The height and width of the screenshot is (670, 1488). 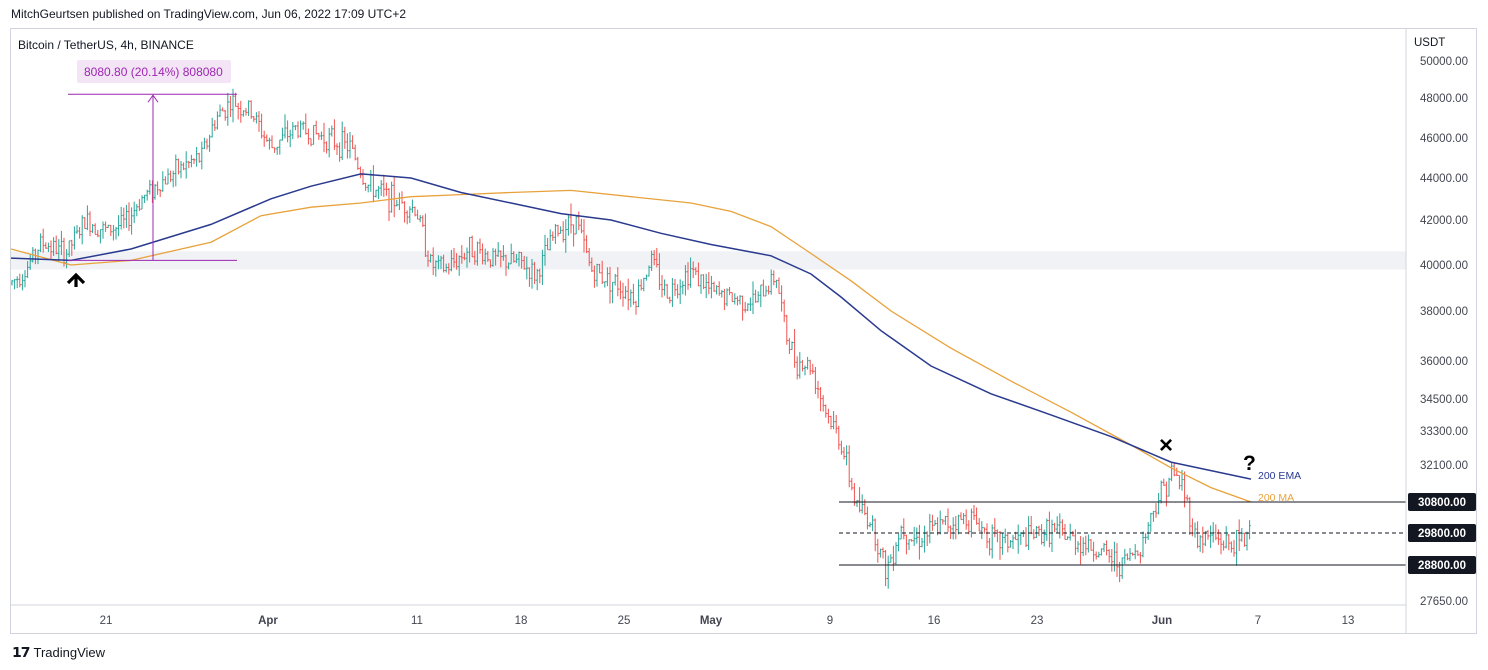 What do you see at coordinates (69, 652) in the screenshot?
I see `footer-brand: TradingView` at bounding box center [69, 652].